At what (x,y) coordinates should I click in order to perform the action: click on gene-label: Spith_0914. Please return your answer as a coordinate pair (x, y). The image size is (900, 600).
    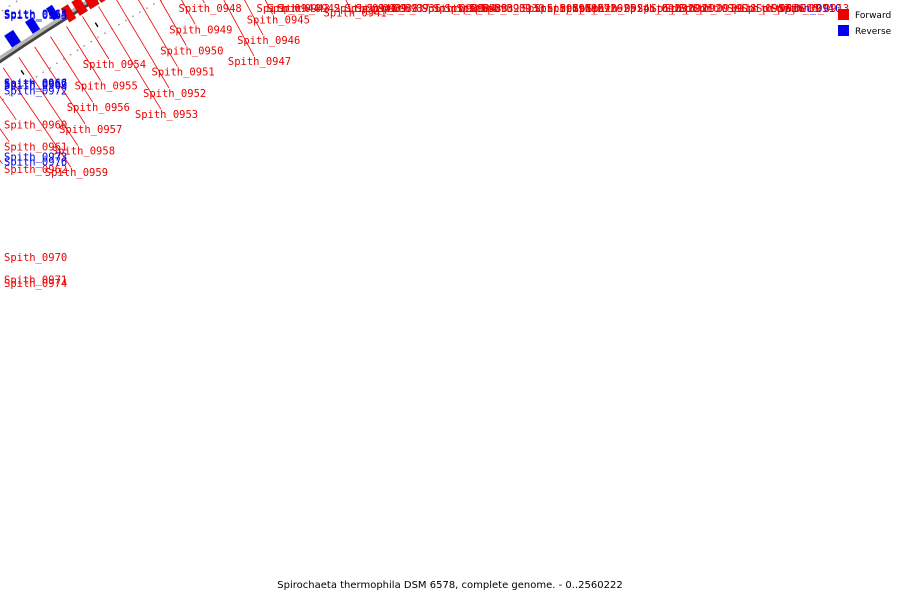
    Looking at the image, I should click on (802, 9).